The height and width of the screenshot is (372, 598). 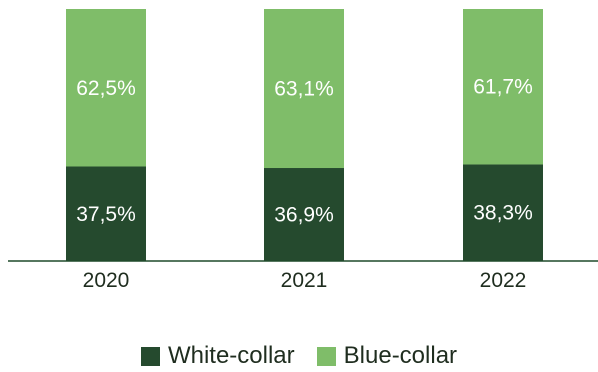 I want to click on bar-white-collar-2022, so click(x=503, y=212).